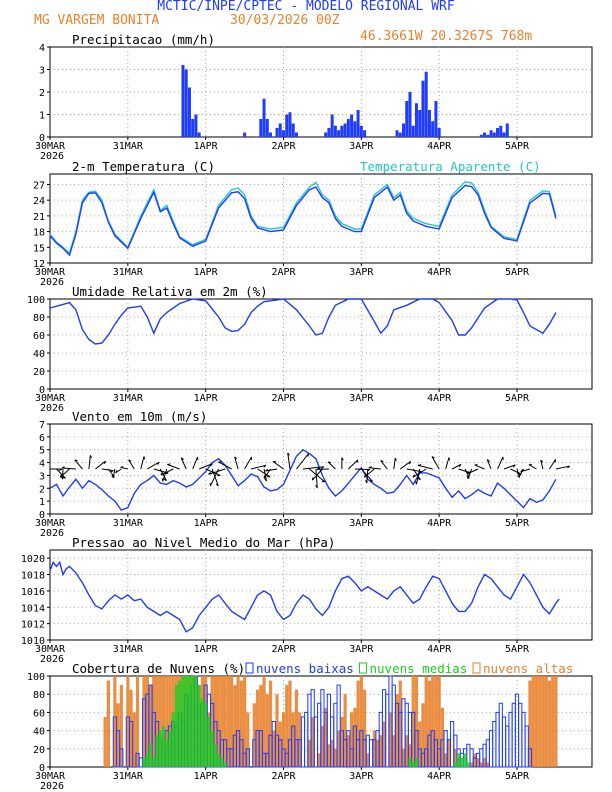  Describe the element at coordinates (203, 542) in the screenshot. I see `panel-title: Pressao ao Nivel Medio do Mar (hPa)` at that location.